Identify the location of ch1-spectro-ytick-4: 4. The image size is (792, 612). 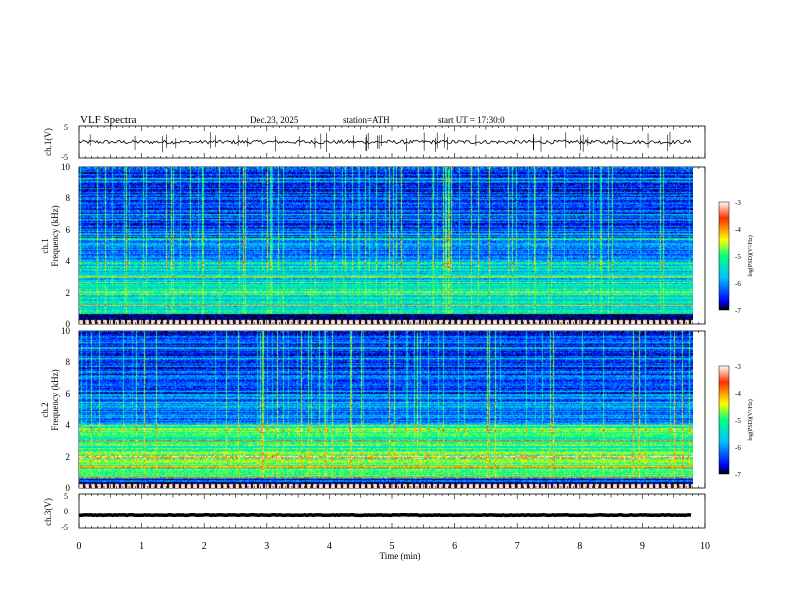
(68, 261).